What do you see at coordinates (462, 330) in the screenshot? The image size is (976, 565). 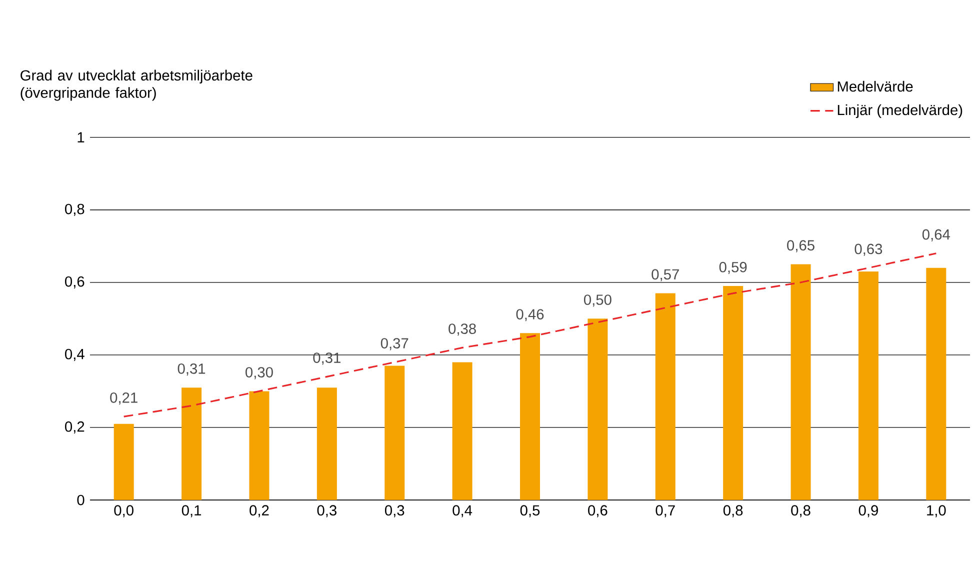 I see `data-label: 0,38` at bounding box center [462, 330].